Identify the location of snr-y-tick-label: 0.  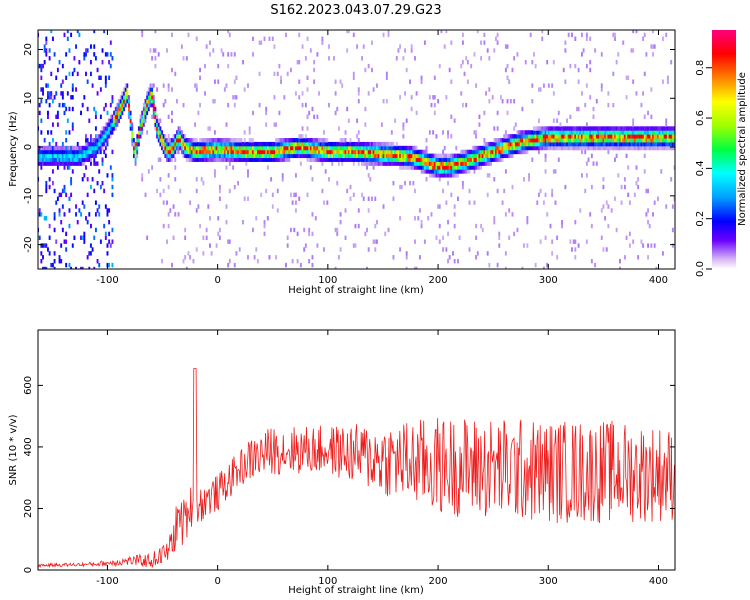
(28, 570).